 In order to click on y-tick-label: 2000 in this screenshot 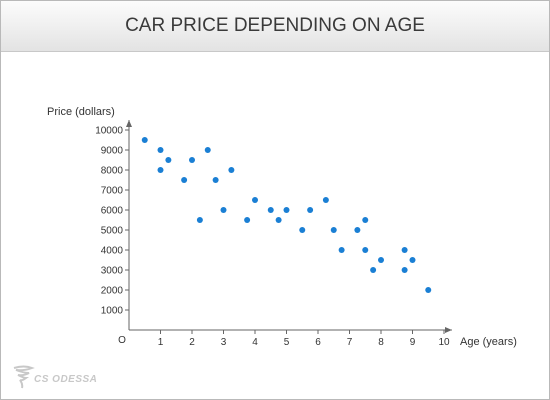, I will do `click(112, 291)`.